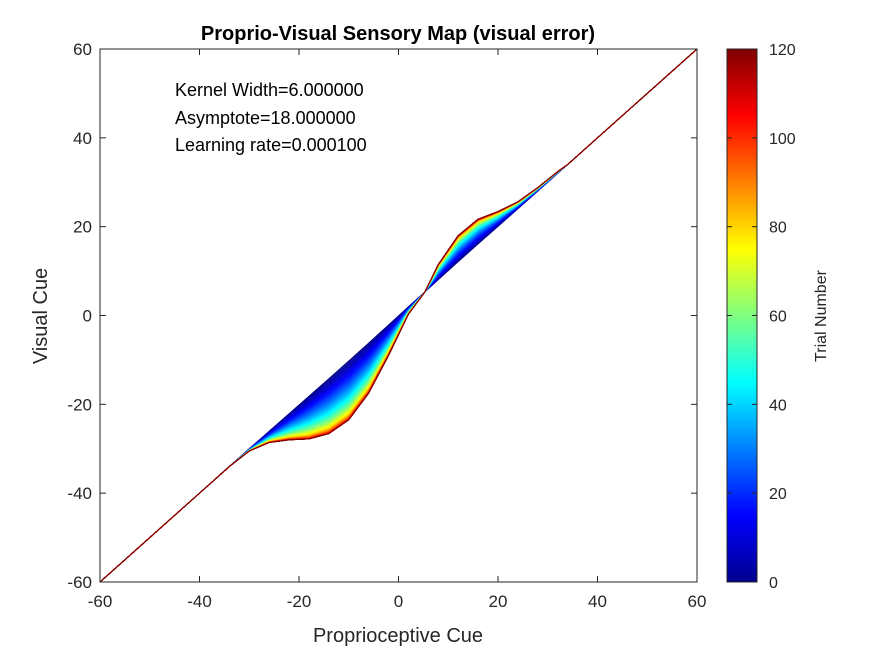 The width and height of the screenshot is (875, 656). I want to click on colorbar-tick-label: 100, so click(782, 139).